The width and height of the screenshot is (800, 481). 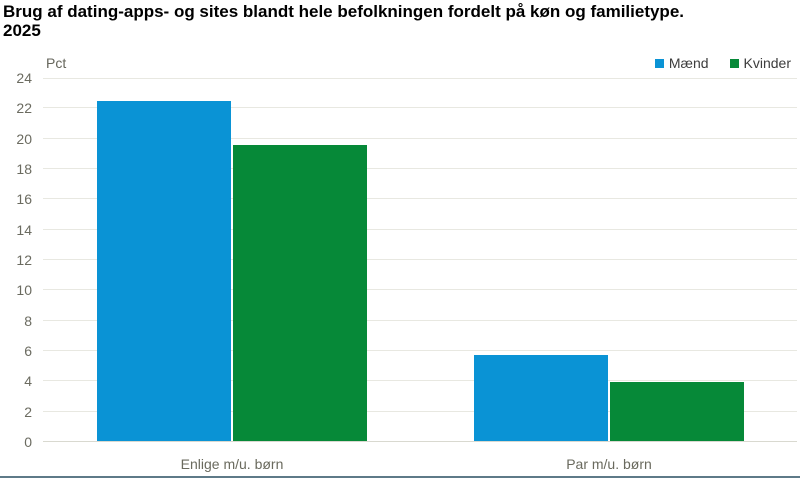 What do you see at coordinates (24, 230) in the screenshot?
I see `y-tick-label: 14` at bounding box center [24, 230].